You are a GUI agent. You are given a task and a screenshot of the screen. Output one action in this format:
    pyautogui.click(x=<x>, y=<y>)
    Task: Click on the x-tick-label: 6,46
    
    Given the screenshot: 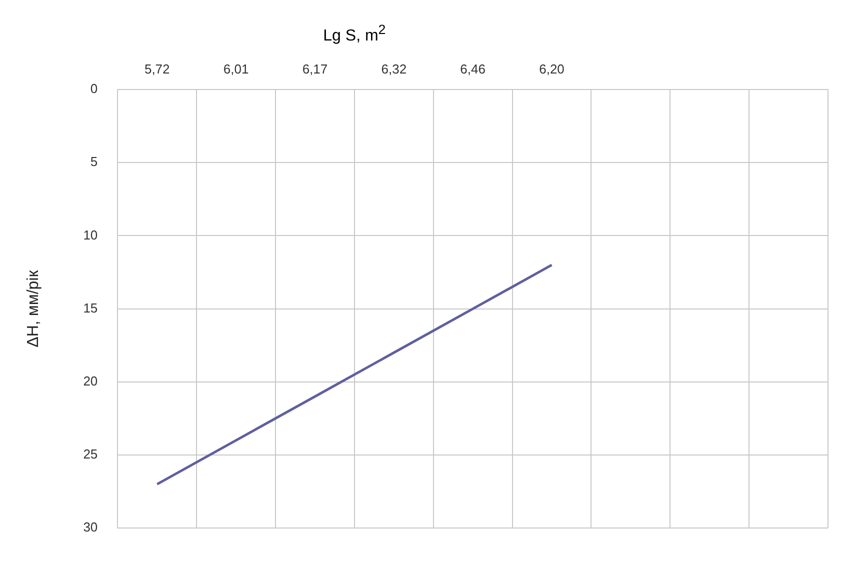 What is the action you would take?
    pyautogui.click(x=473, y=68)
    